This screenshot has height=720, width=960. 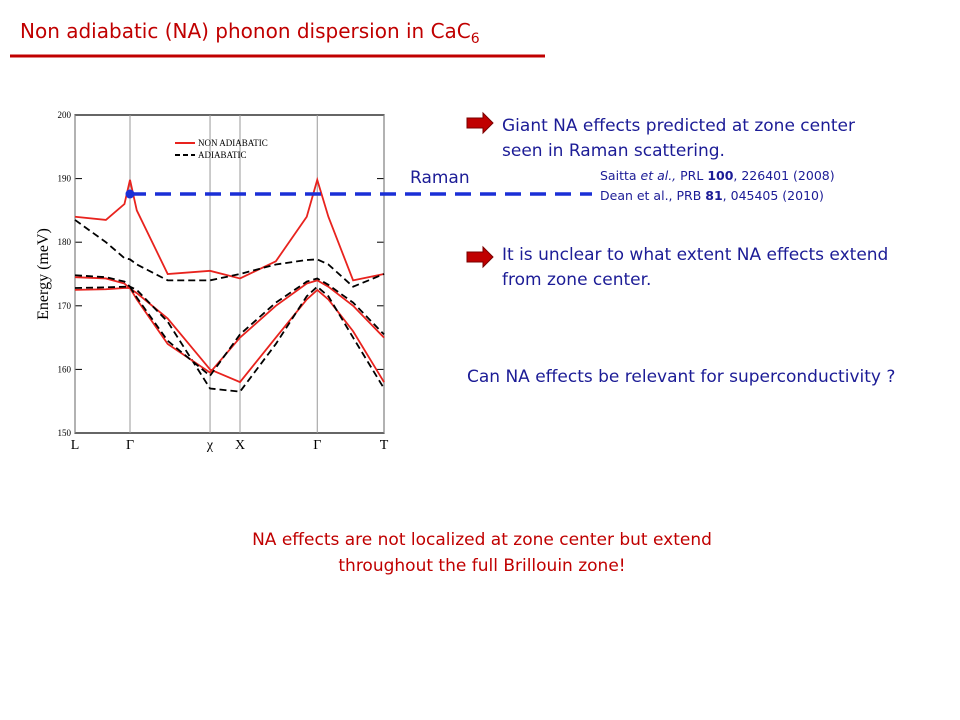 I want to click on y-tick-label: 150, so click(x=65, y=433).